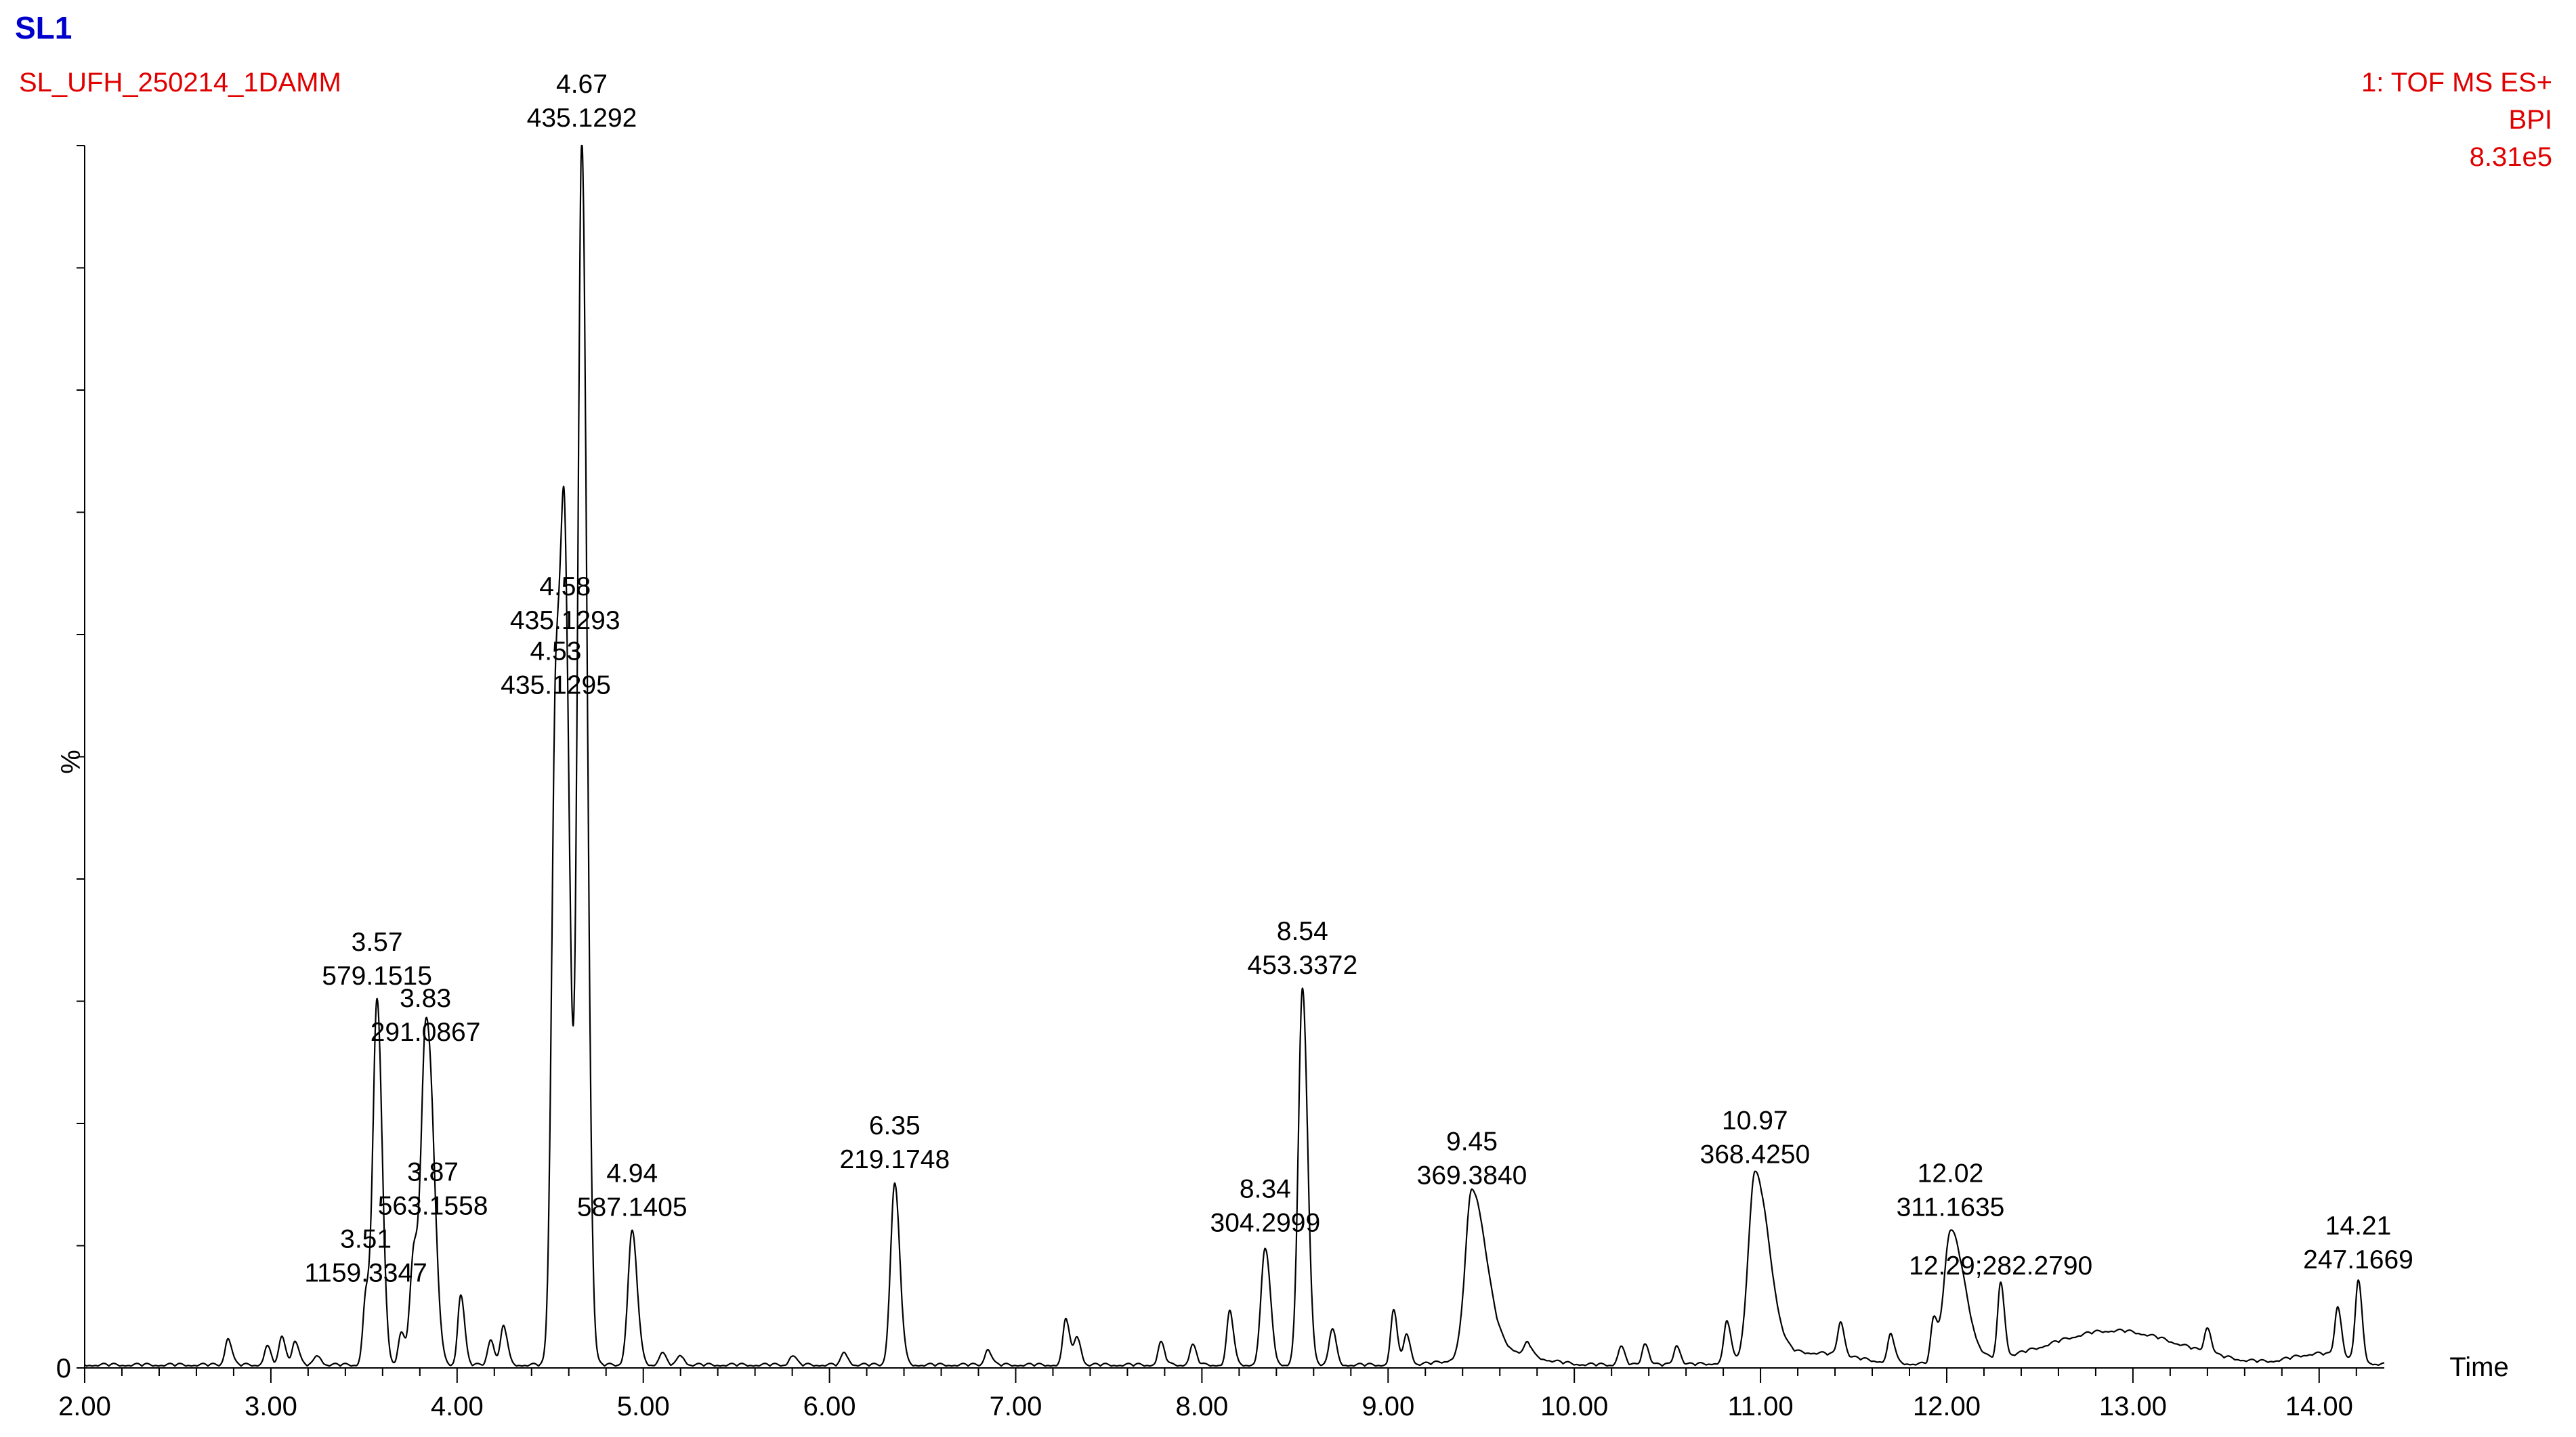 The image size is (2576, 1437). What do you see at coordinates (1016, 1407) in the screenshot?
I see `x-tick-label: 7.00` at bounding box center [1016, 1407].